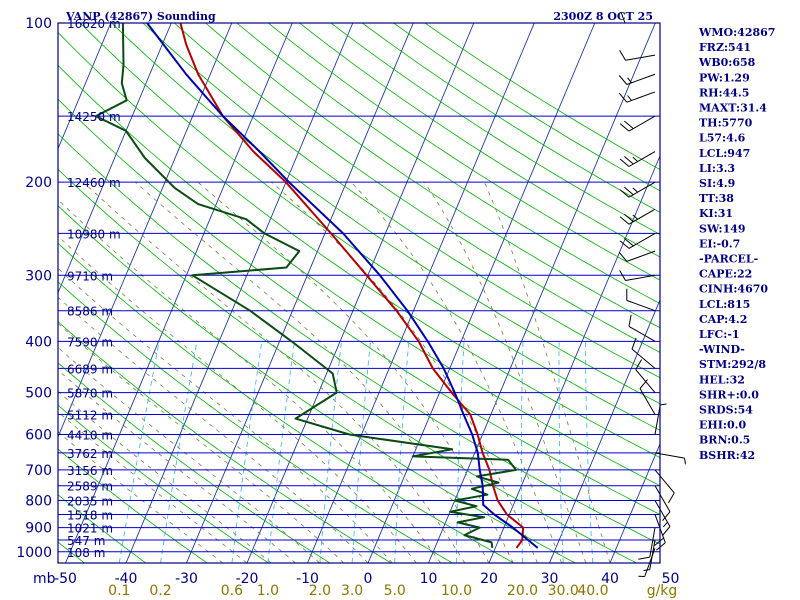  I want to click on height-label: 8586 m, so click(90, 312).